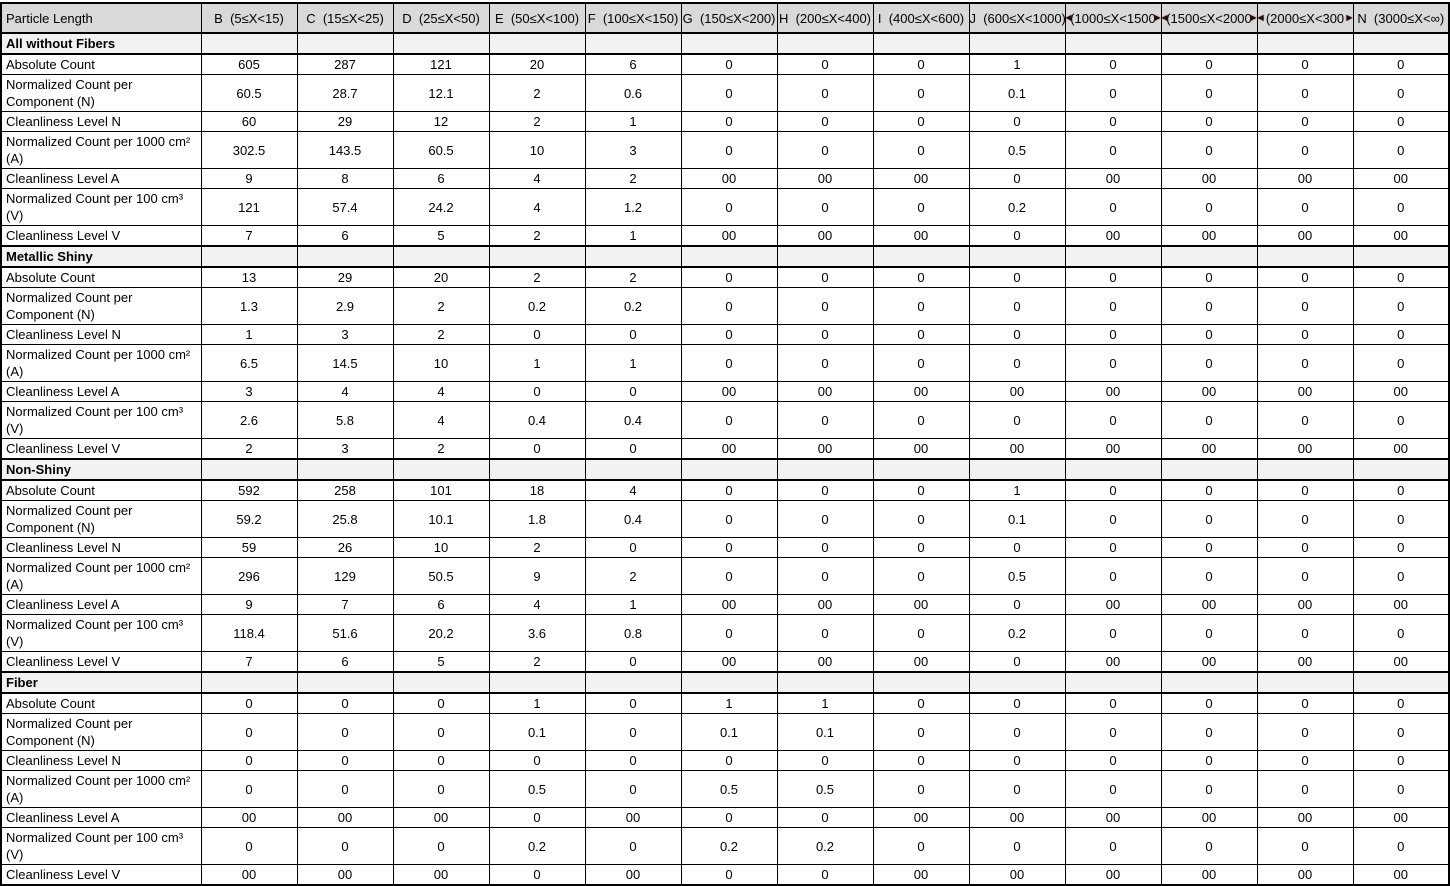  Describe the element at coordinates (101, 760) in the screenshot. I see `row-label: Cleanliness Level N` at that location.